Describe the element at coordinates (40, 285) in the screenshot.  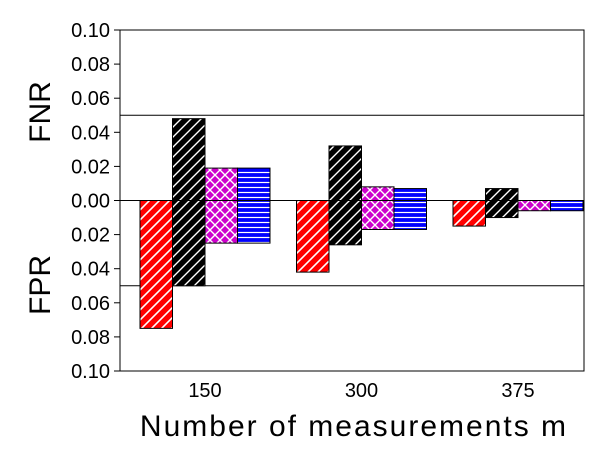
I see `y-axis-label-fpr: FPR` at that location.